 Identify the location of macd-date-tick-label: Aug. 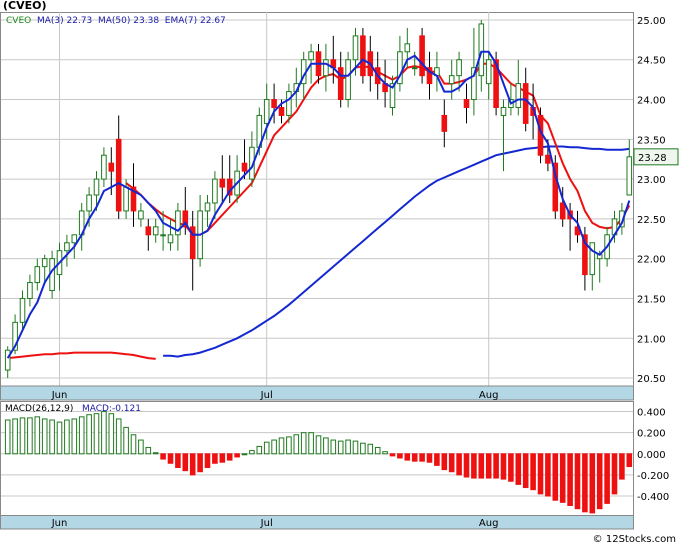
(489, 523).